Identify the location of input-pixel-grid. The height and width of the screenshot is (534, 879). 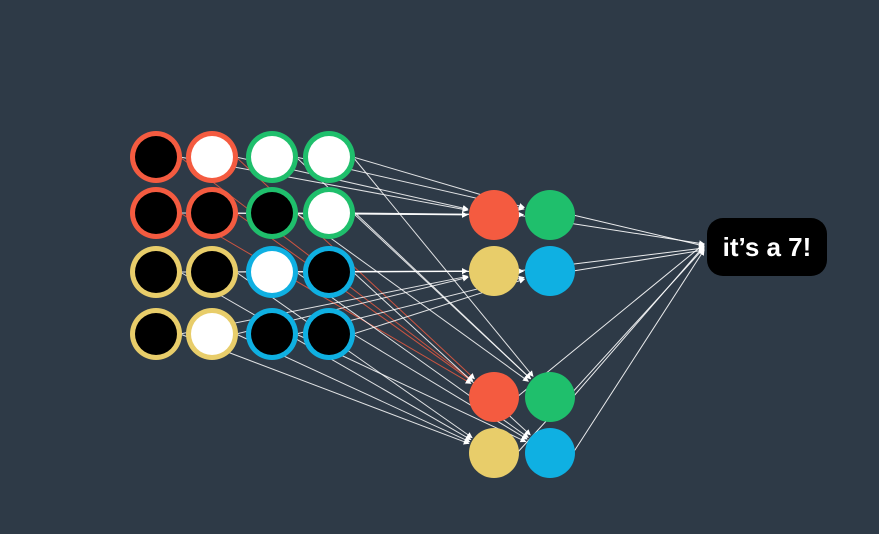
(242, 245).